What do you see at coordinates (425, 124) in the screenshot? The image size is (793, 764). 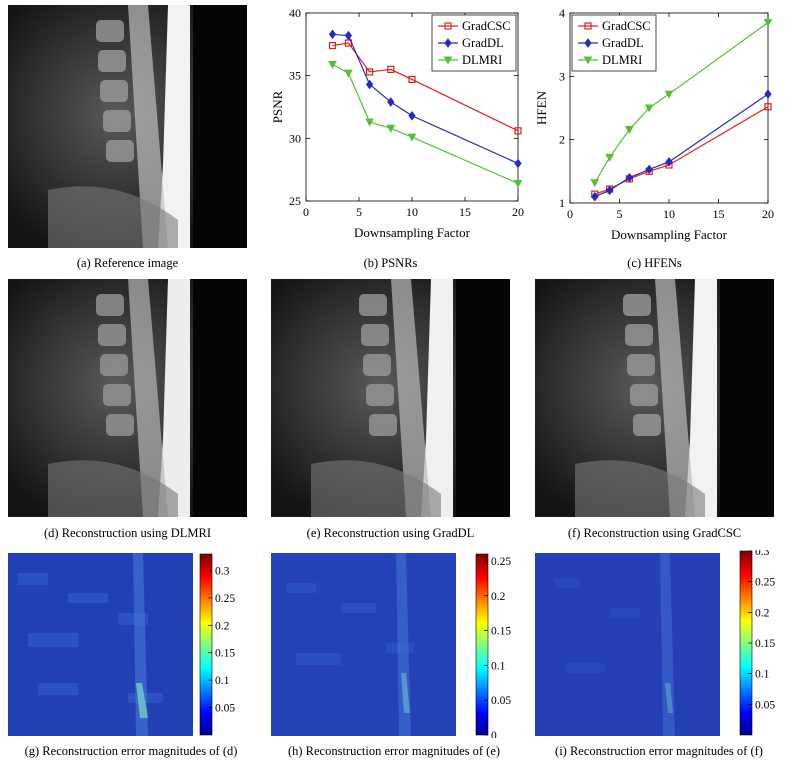 I see `series-dlmri` at bounding box center [425, 124].